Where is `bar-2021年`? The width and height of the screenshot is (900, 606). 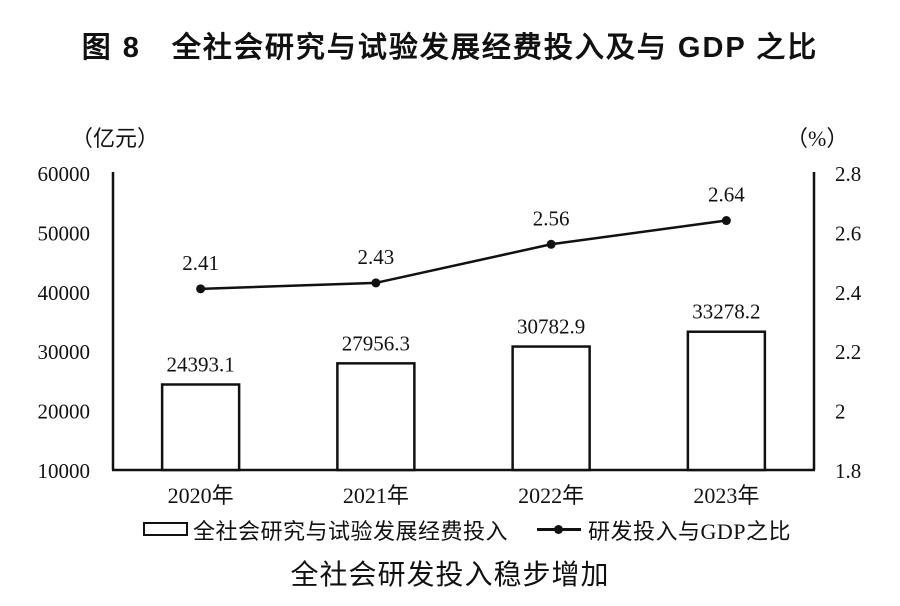
bar-2021年 is located at coordinates (376, 417).